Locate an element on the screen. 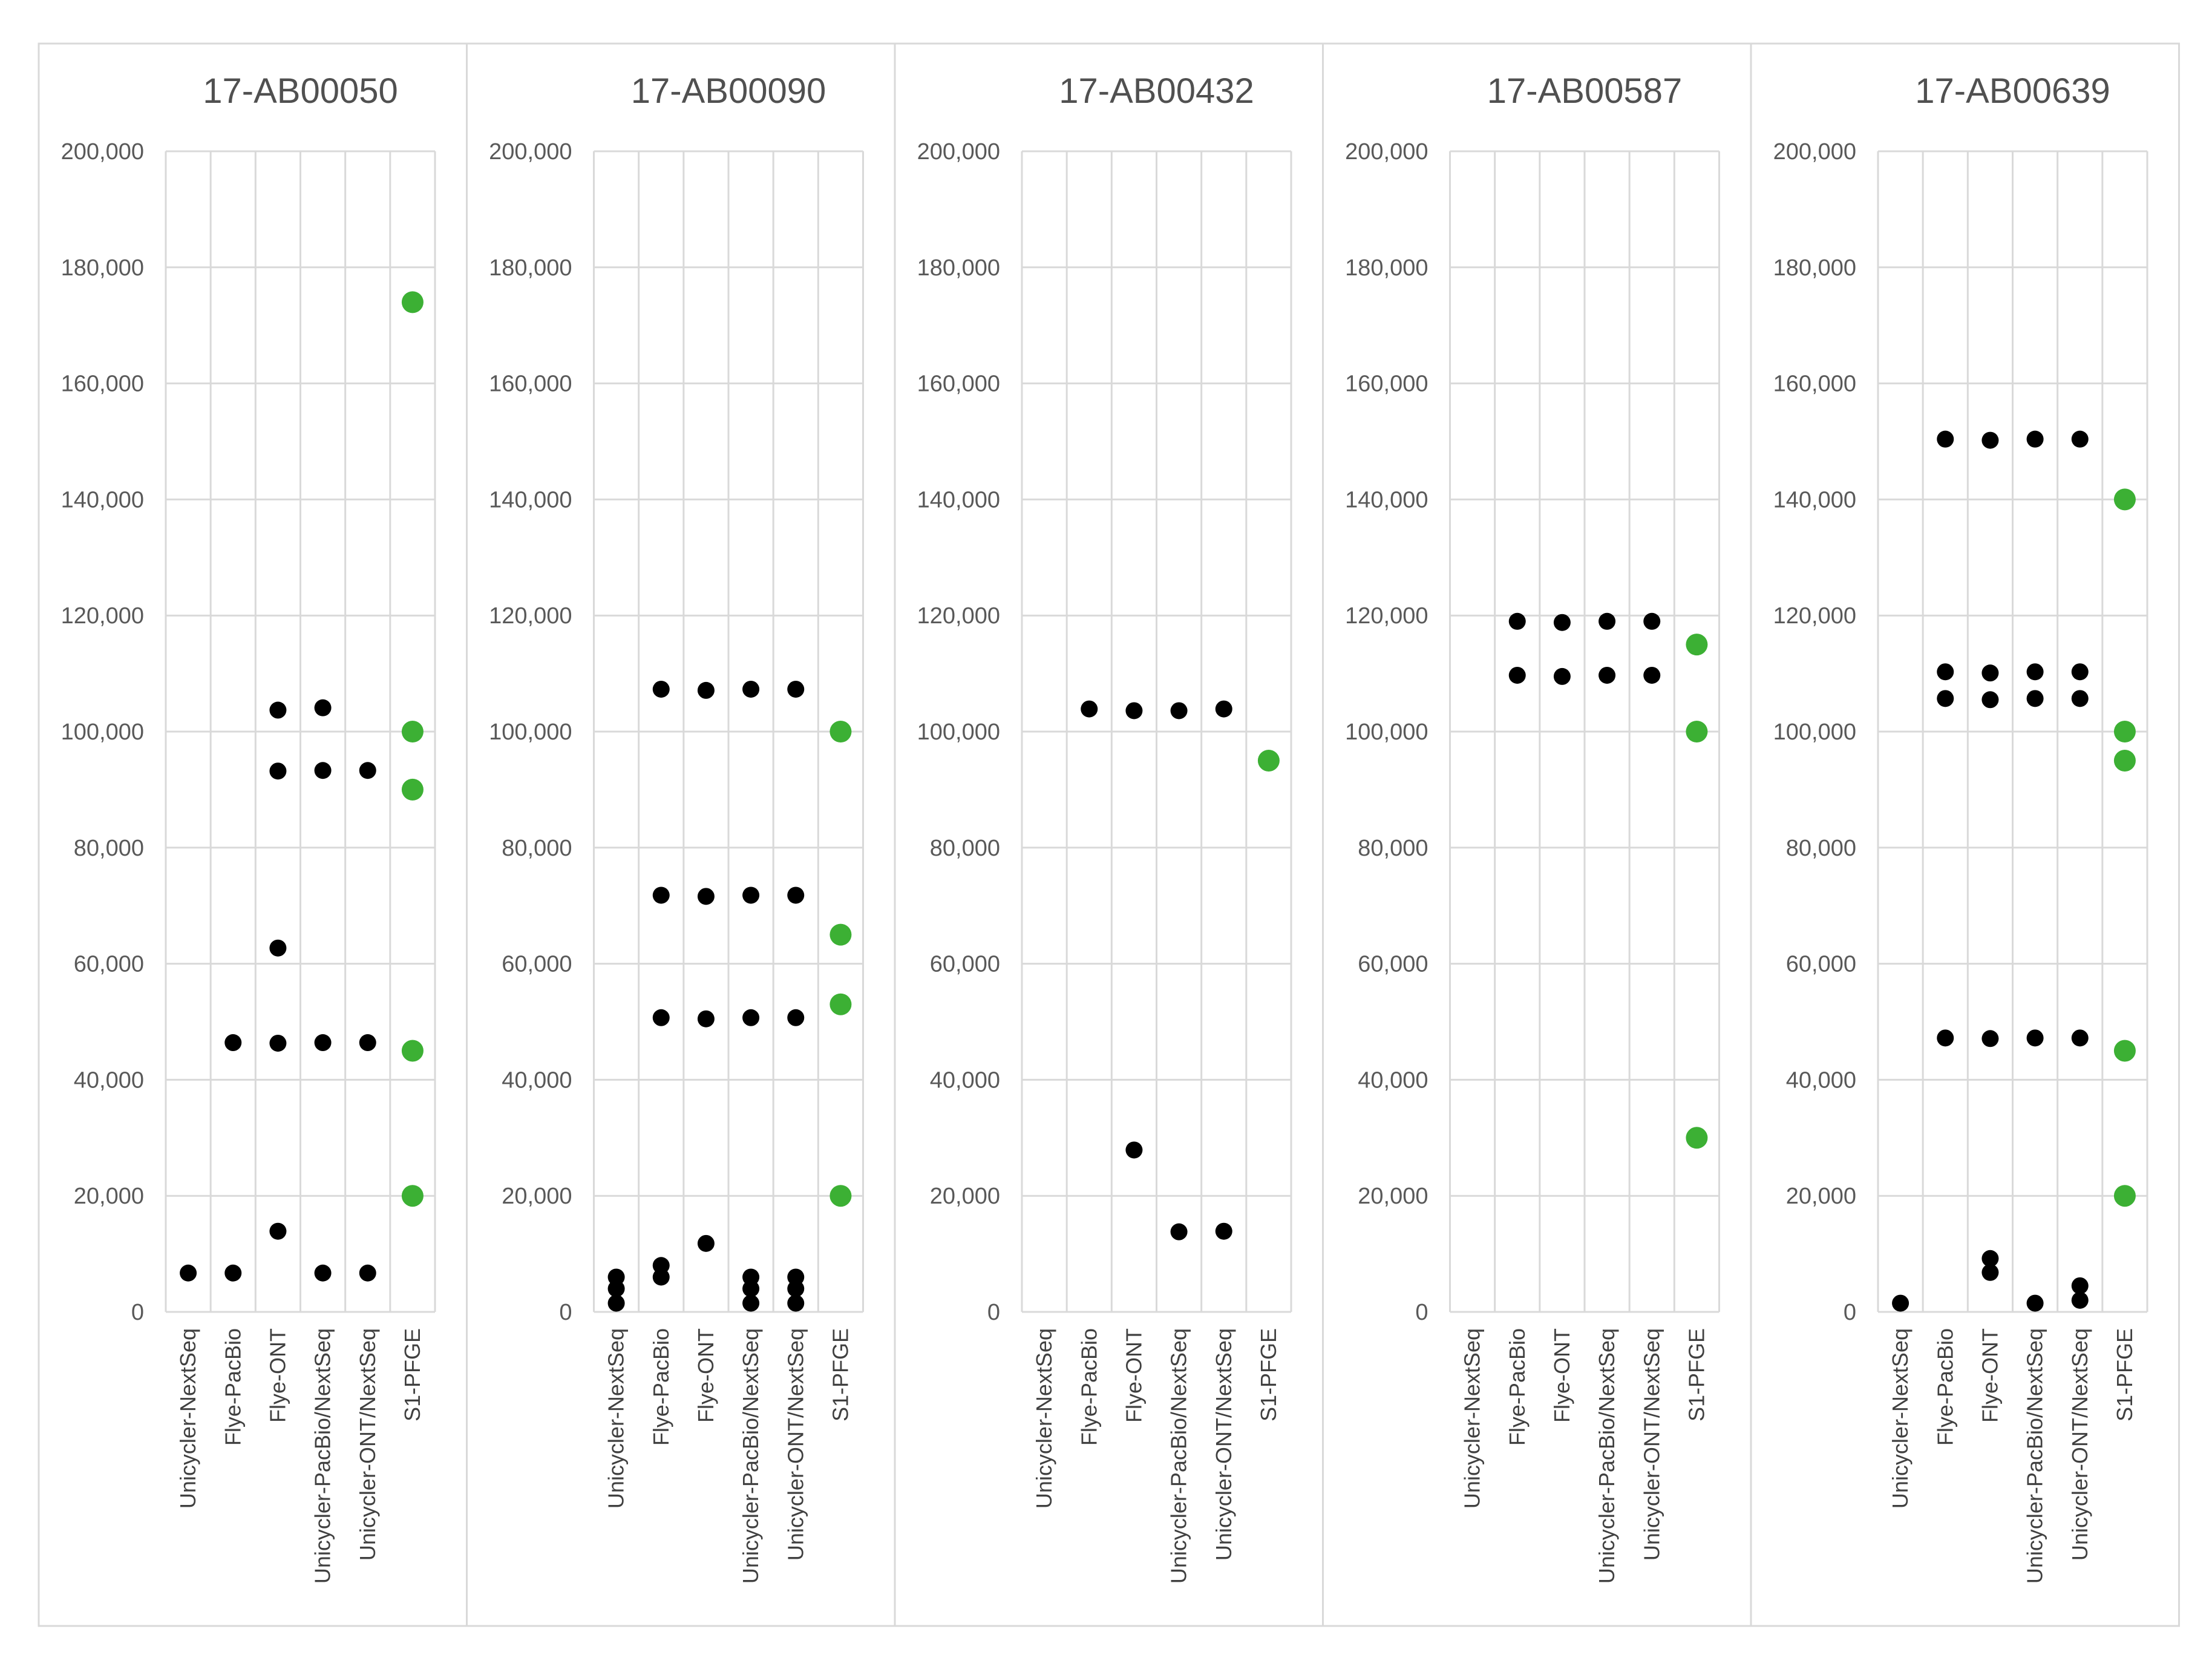 This screenshot has width=2212, height=1678. chart-title: 17-AB00639 is located at coordinates (2012, 91).